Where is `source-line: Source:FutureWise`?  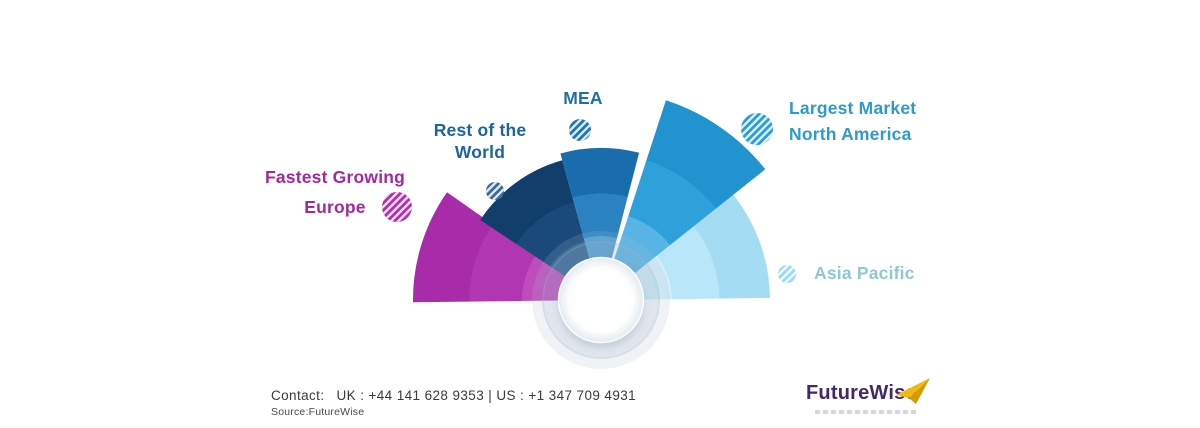 source-line: Source:FutureWise is located at coordinates (318, 412).